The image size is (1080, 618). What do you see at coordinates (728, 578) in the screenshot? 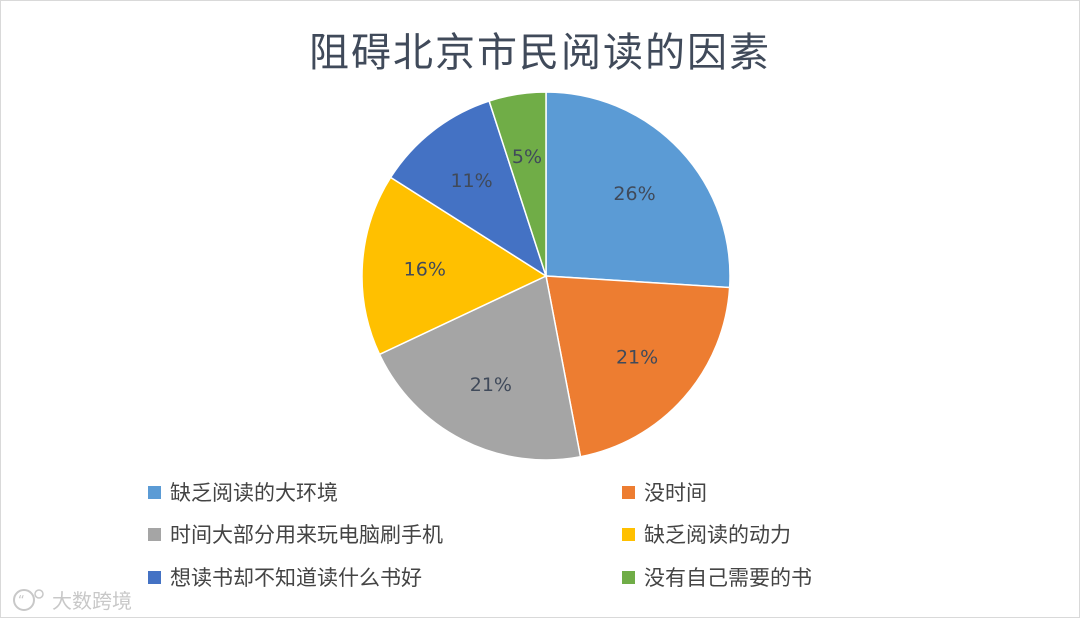
I see `legend-label: 没有自己需要的书` at bounding box center [728, 578].